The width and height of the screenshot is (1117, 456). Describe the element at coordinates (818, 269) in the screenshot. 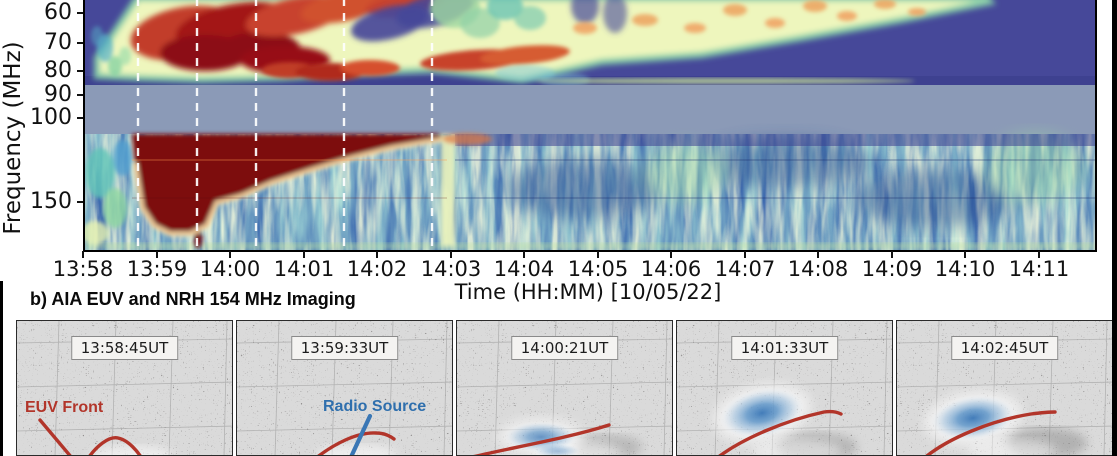

I see `x-tick-label: 14:08` at that location.